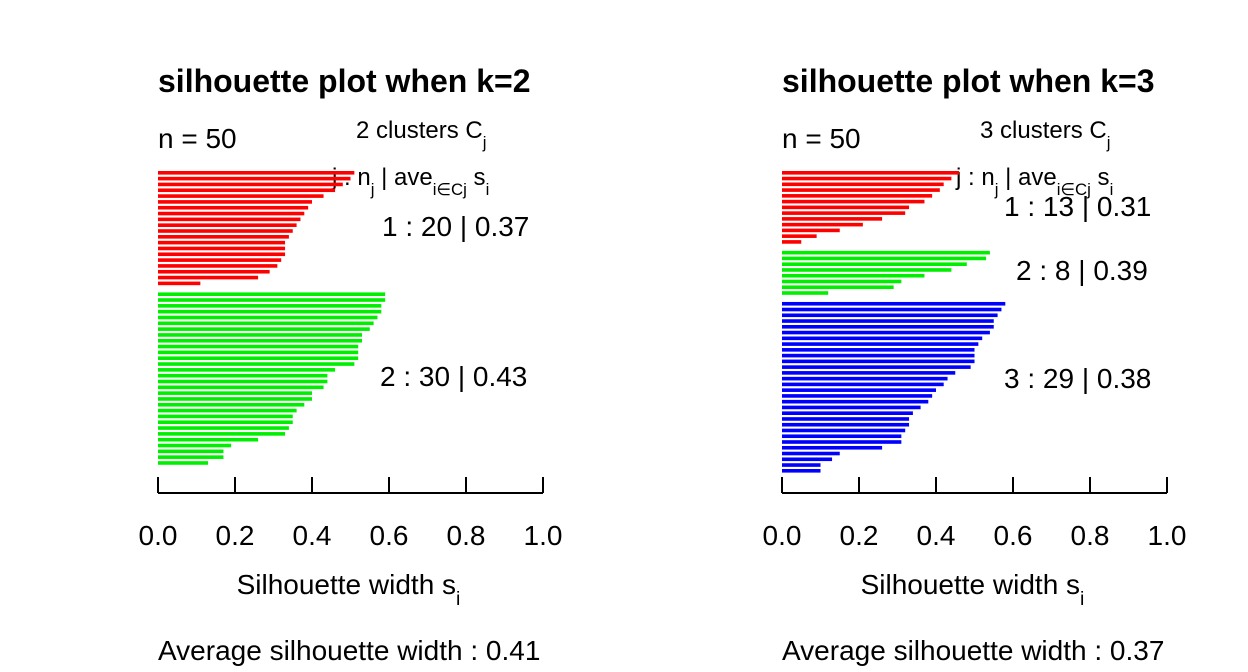 The height and width of the screenshot is (672, 1248). Describe the element at coordinates (349, 650) in the screenshot. I see `average-silhouette-width: Average silhouette width : 0.41` at that location.